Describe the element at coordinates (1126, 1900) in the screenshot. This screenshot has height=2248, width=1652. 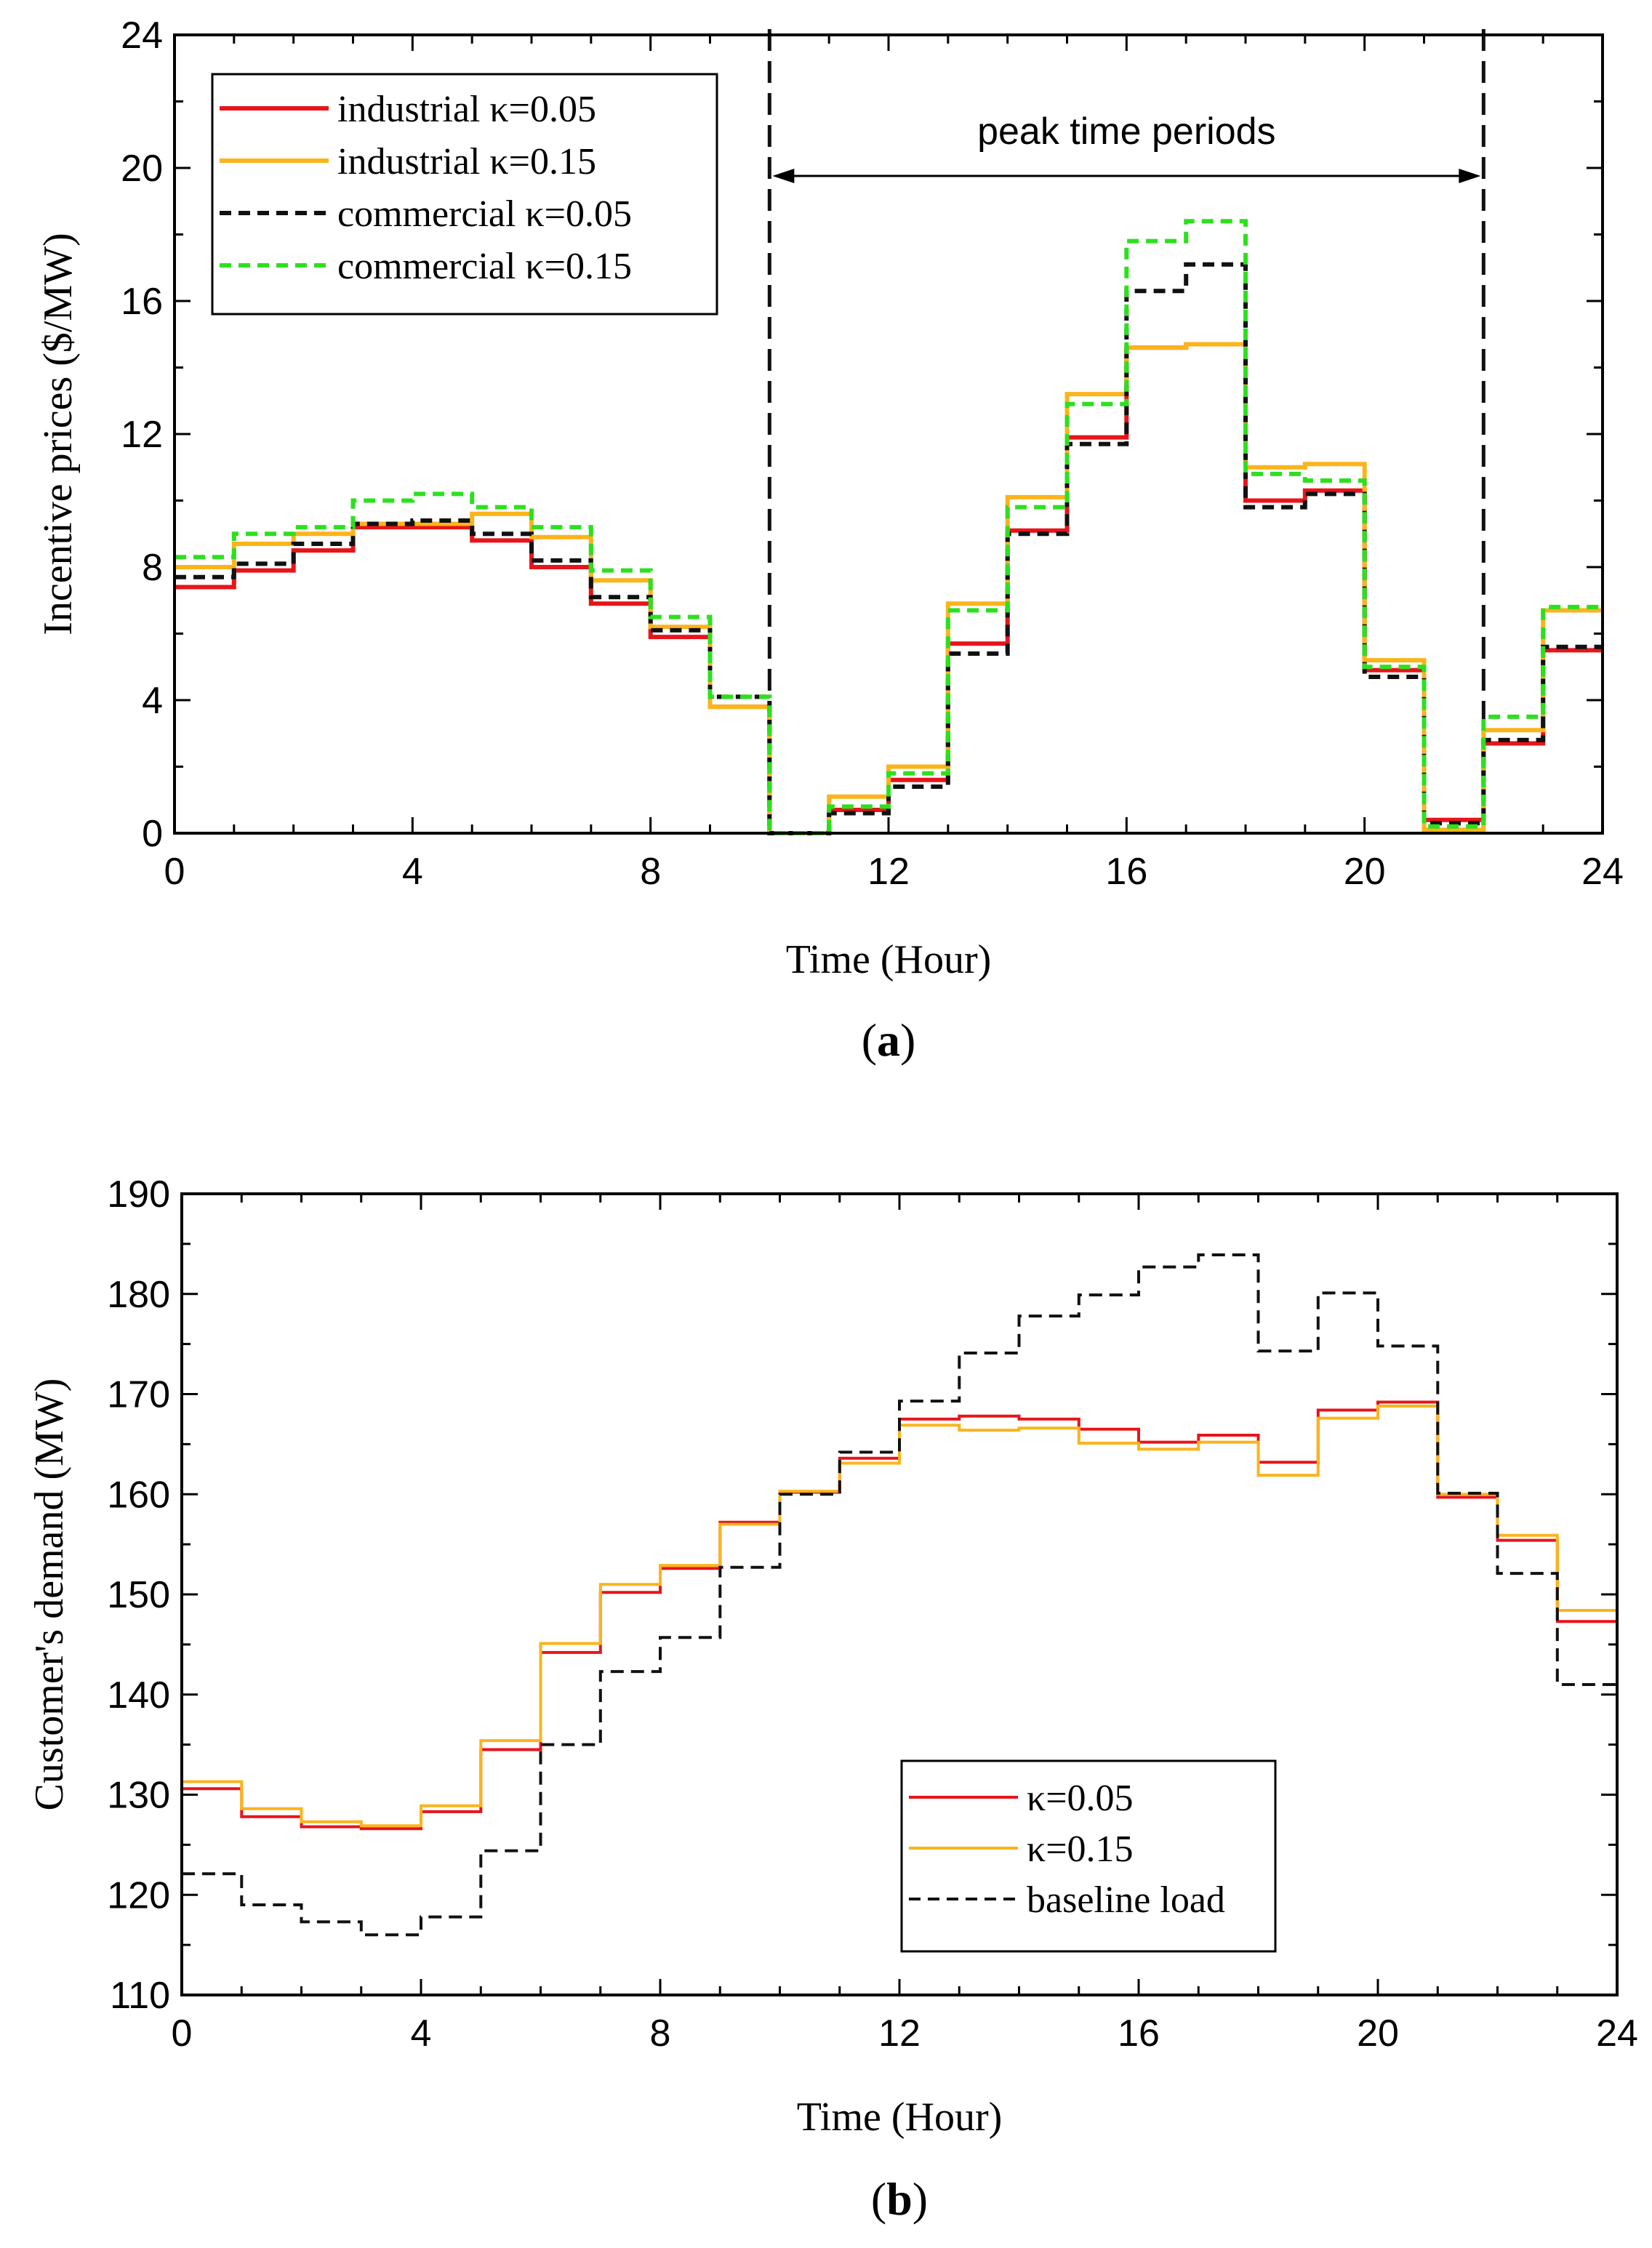
I see `chart-b-legend-label: baseline load` at that location.